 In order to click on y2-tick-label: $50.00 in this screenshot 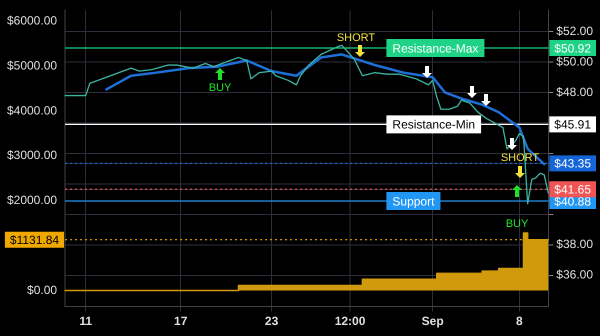, I will do `click(575, 61)`.